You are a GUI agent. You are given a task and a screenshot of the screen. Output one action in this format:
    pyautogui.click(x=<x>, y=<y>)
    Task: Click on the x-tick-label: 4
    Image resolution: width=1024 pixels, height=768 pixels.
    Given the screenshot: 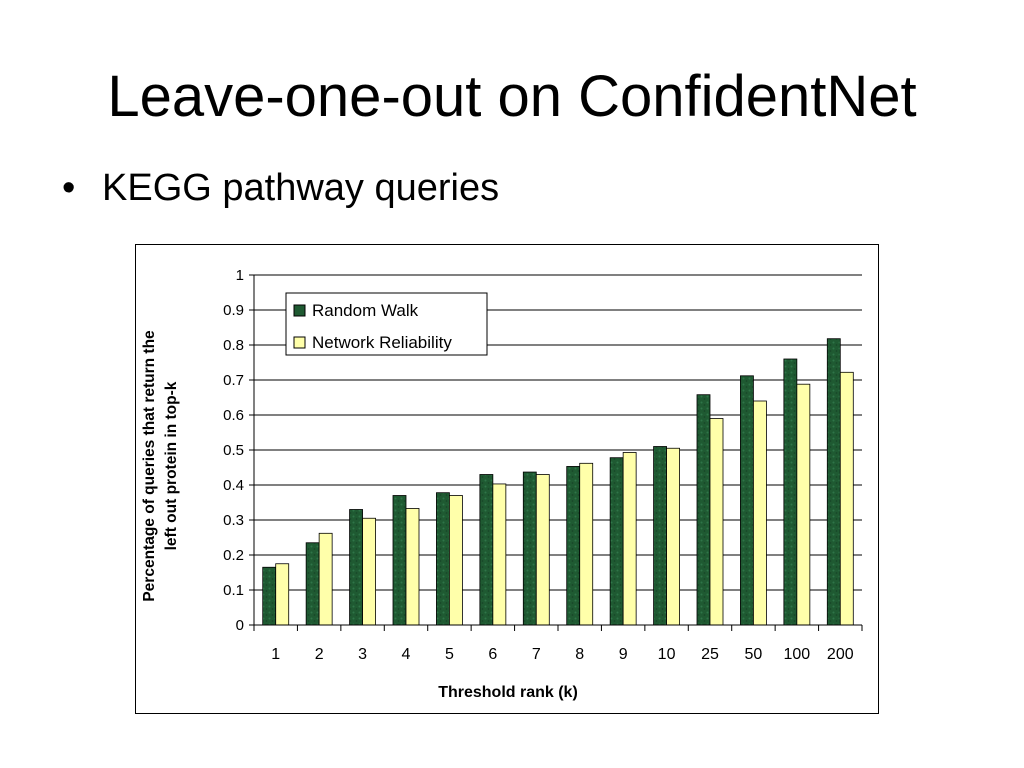 What is the action you would take?
    pyautogui.click(x=406, y=654)
    